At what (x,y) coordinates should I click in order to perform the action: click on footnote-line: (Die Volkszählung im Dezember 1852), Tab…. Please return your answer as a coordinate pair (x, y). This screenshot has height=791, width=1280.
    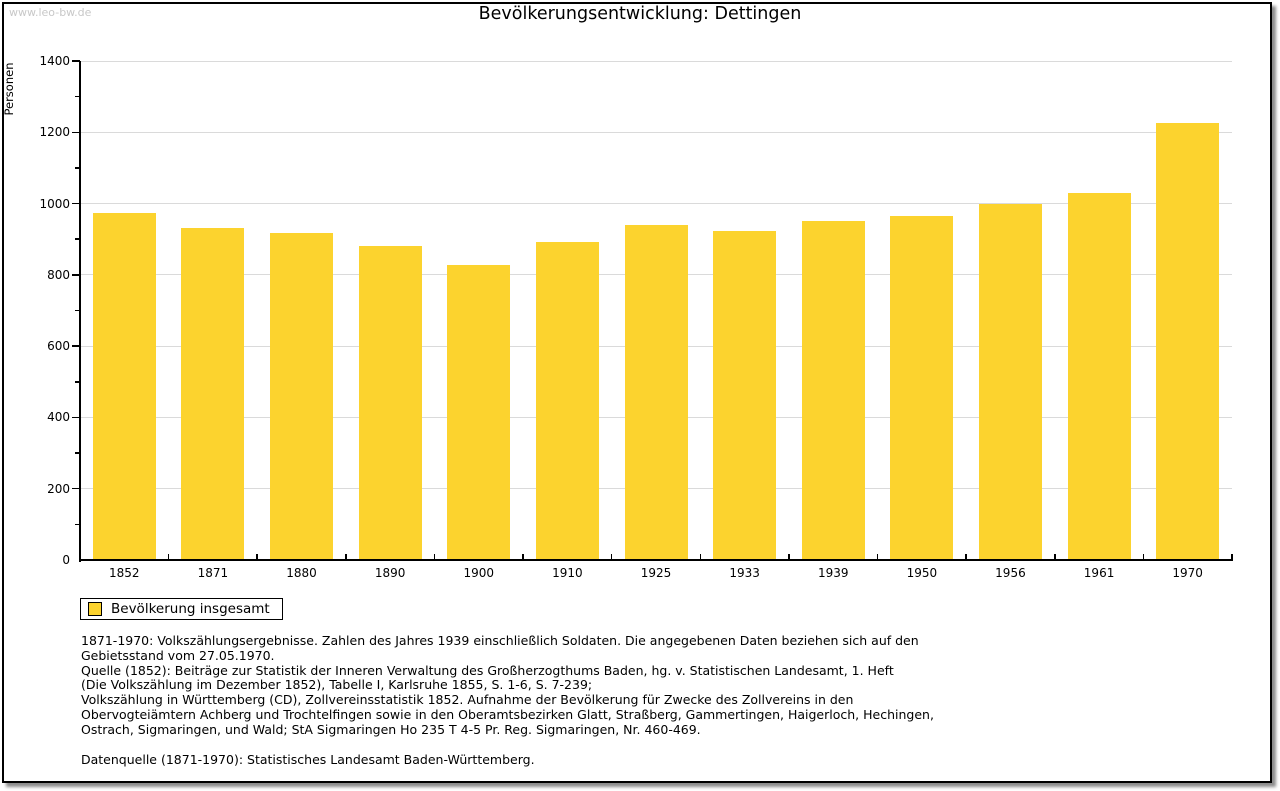
    Looking at the image, I should click on (337, 685).